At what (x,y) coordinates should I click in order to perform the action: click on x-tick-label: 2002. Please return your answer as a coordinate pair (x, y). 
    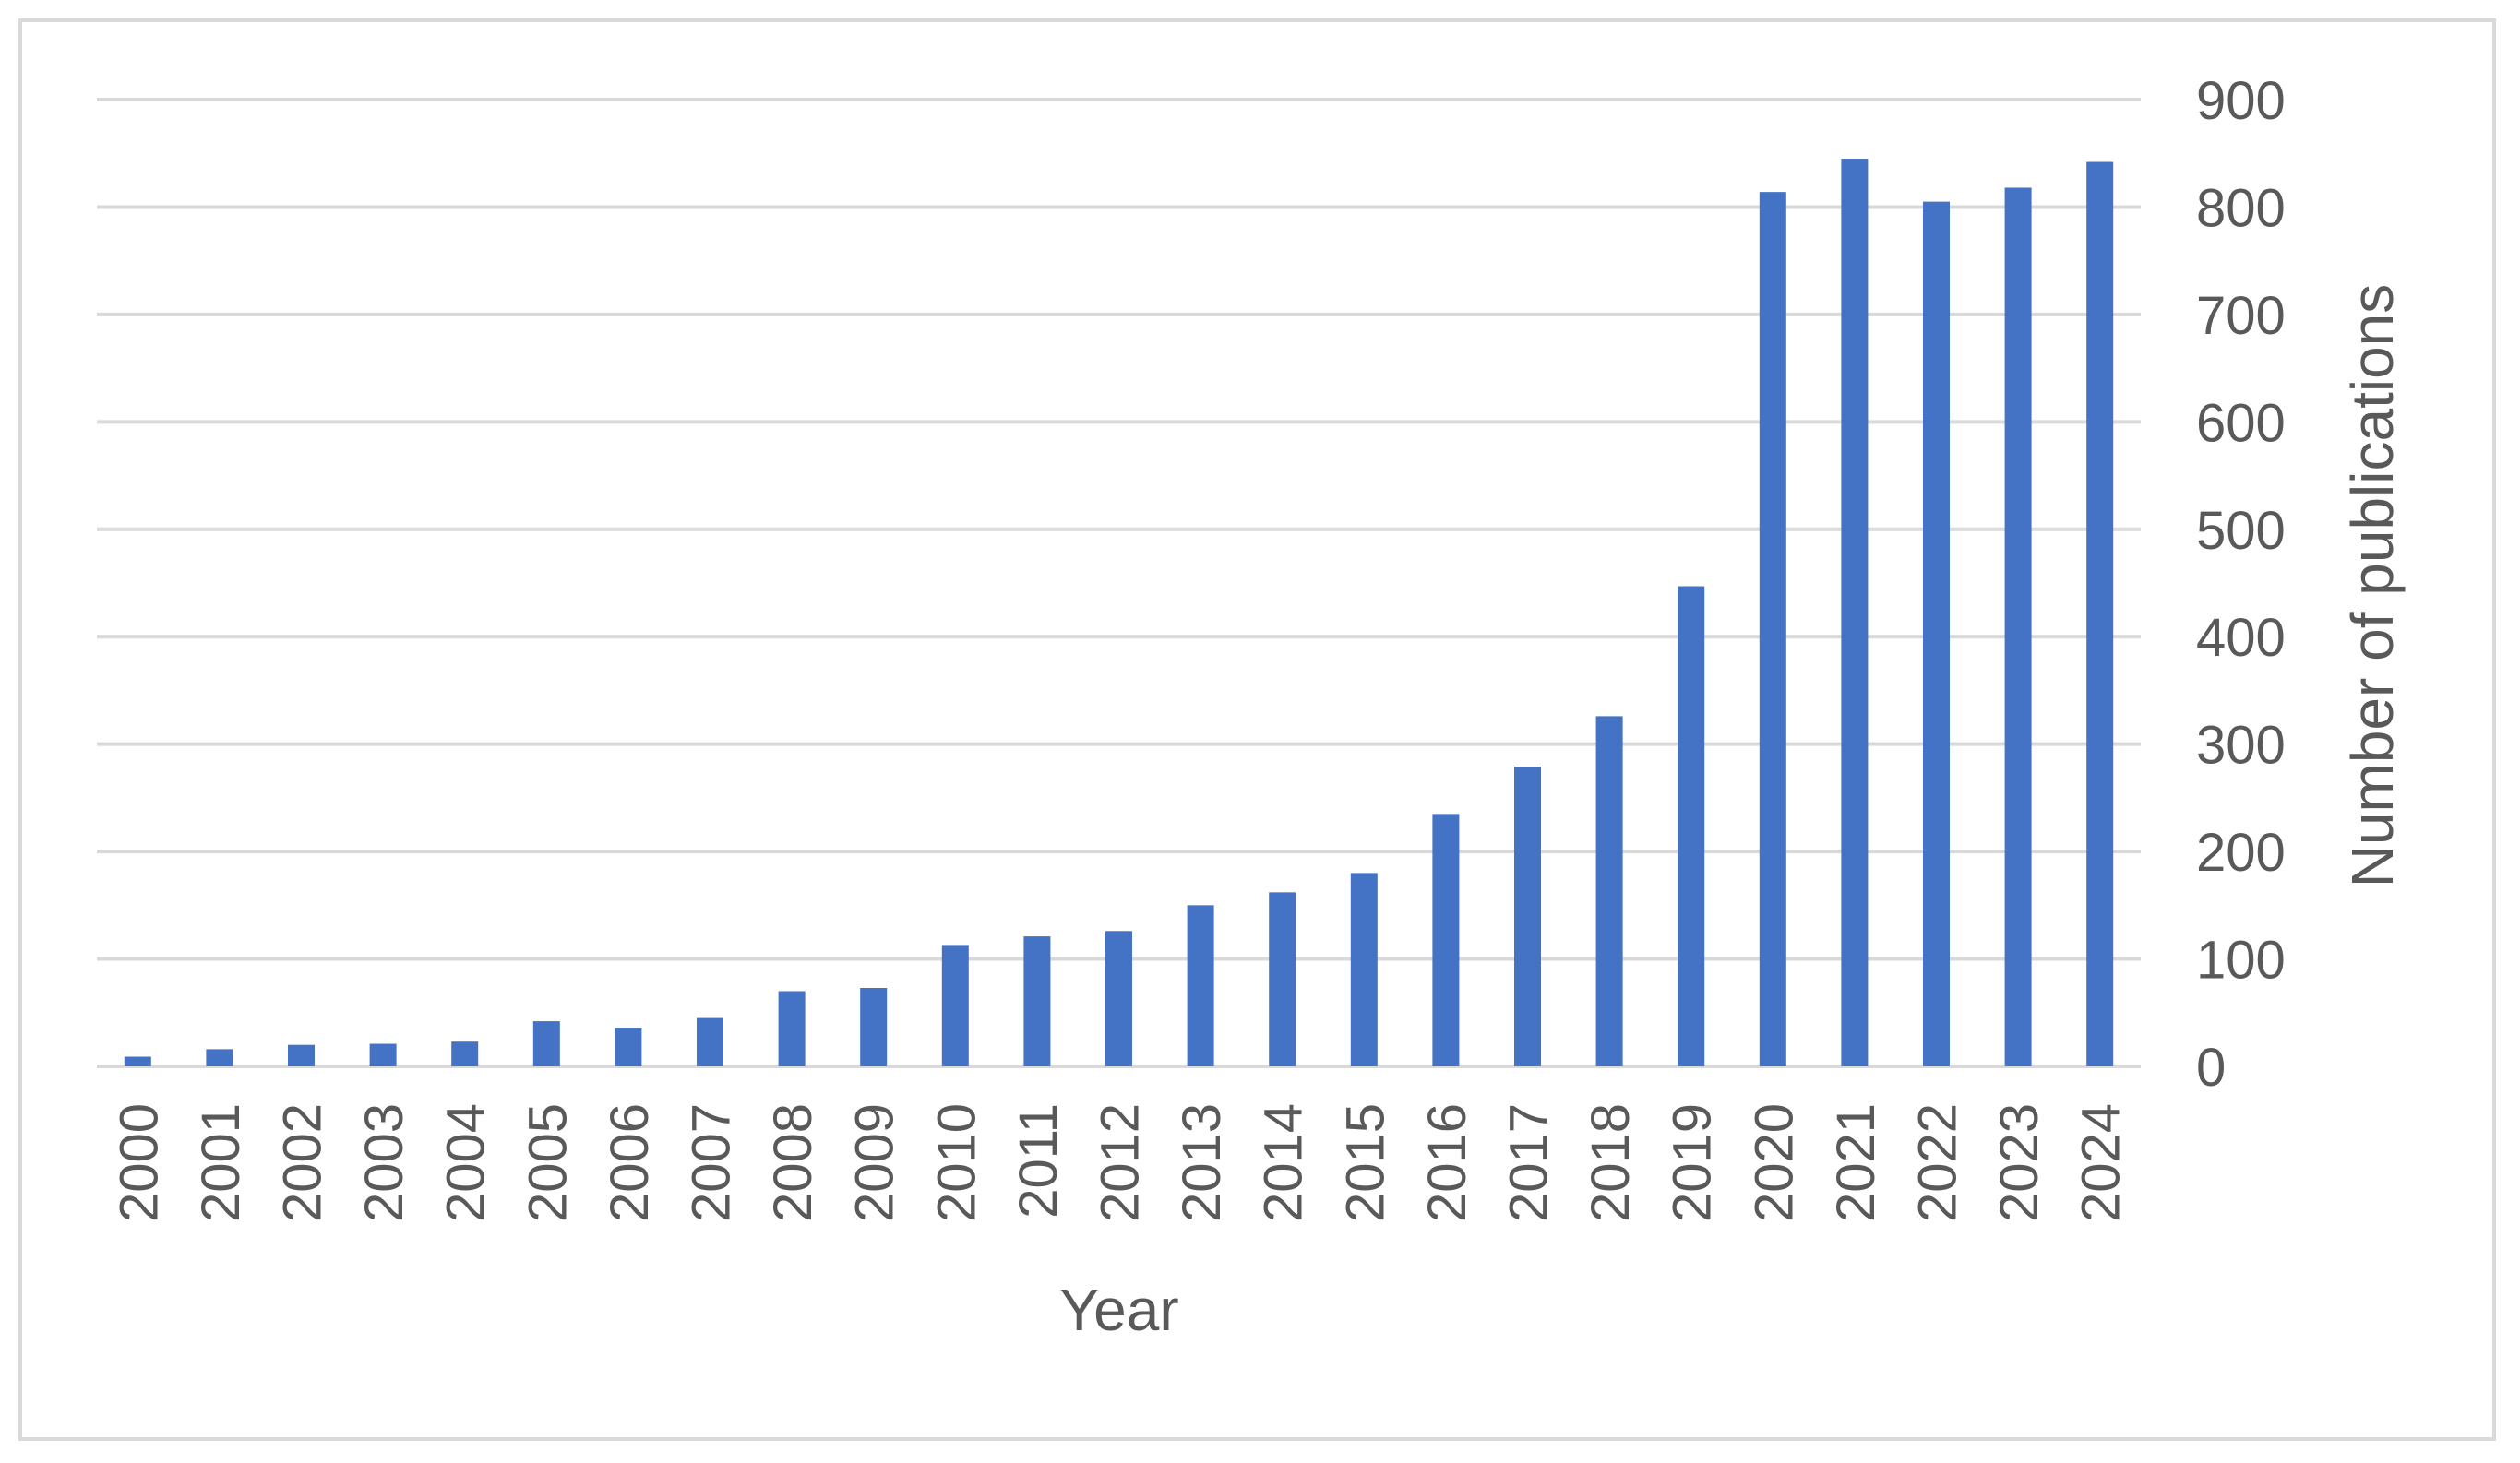
    Looking at the image, I should click on (303, 1162).